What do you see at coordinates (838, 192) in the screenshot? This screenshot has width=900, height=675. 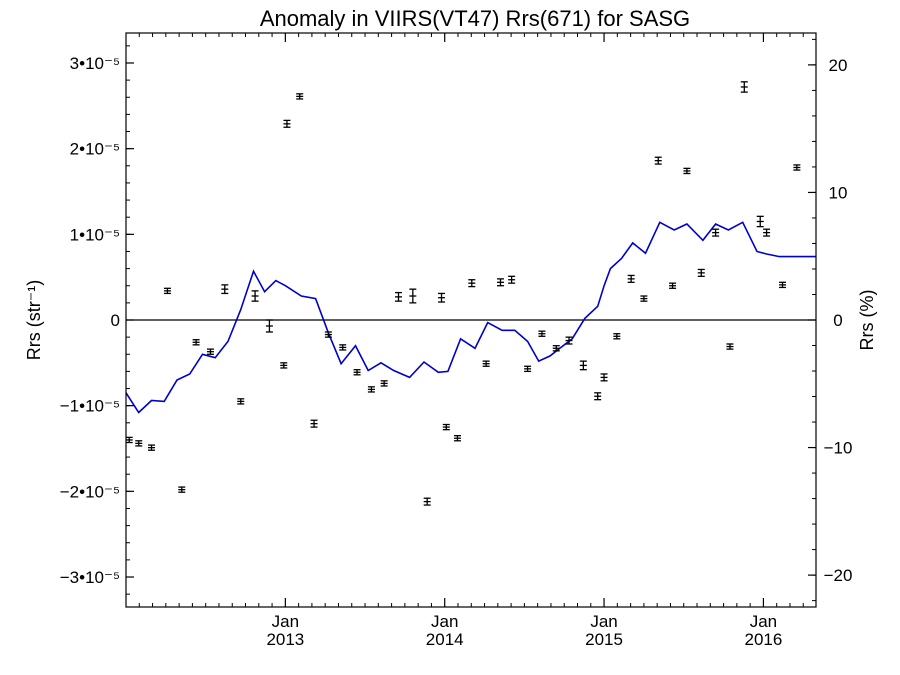 I see `y2-tick-label: 10` at bounding box center [838, 192].